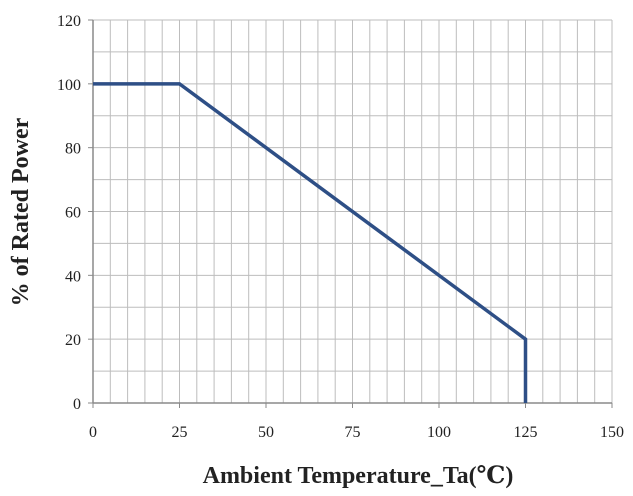  What do you see at coordinates (69, 21) in the screenshot?
I see `y-tick-label: 120` at bounding box center [69, 21].